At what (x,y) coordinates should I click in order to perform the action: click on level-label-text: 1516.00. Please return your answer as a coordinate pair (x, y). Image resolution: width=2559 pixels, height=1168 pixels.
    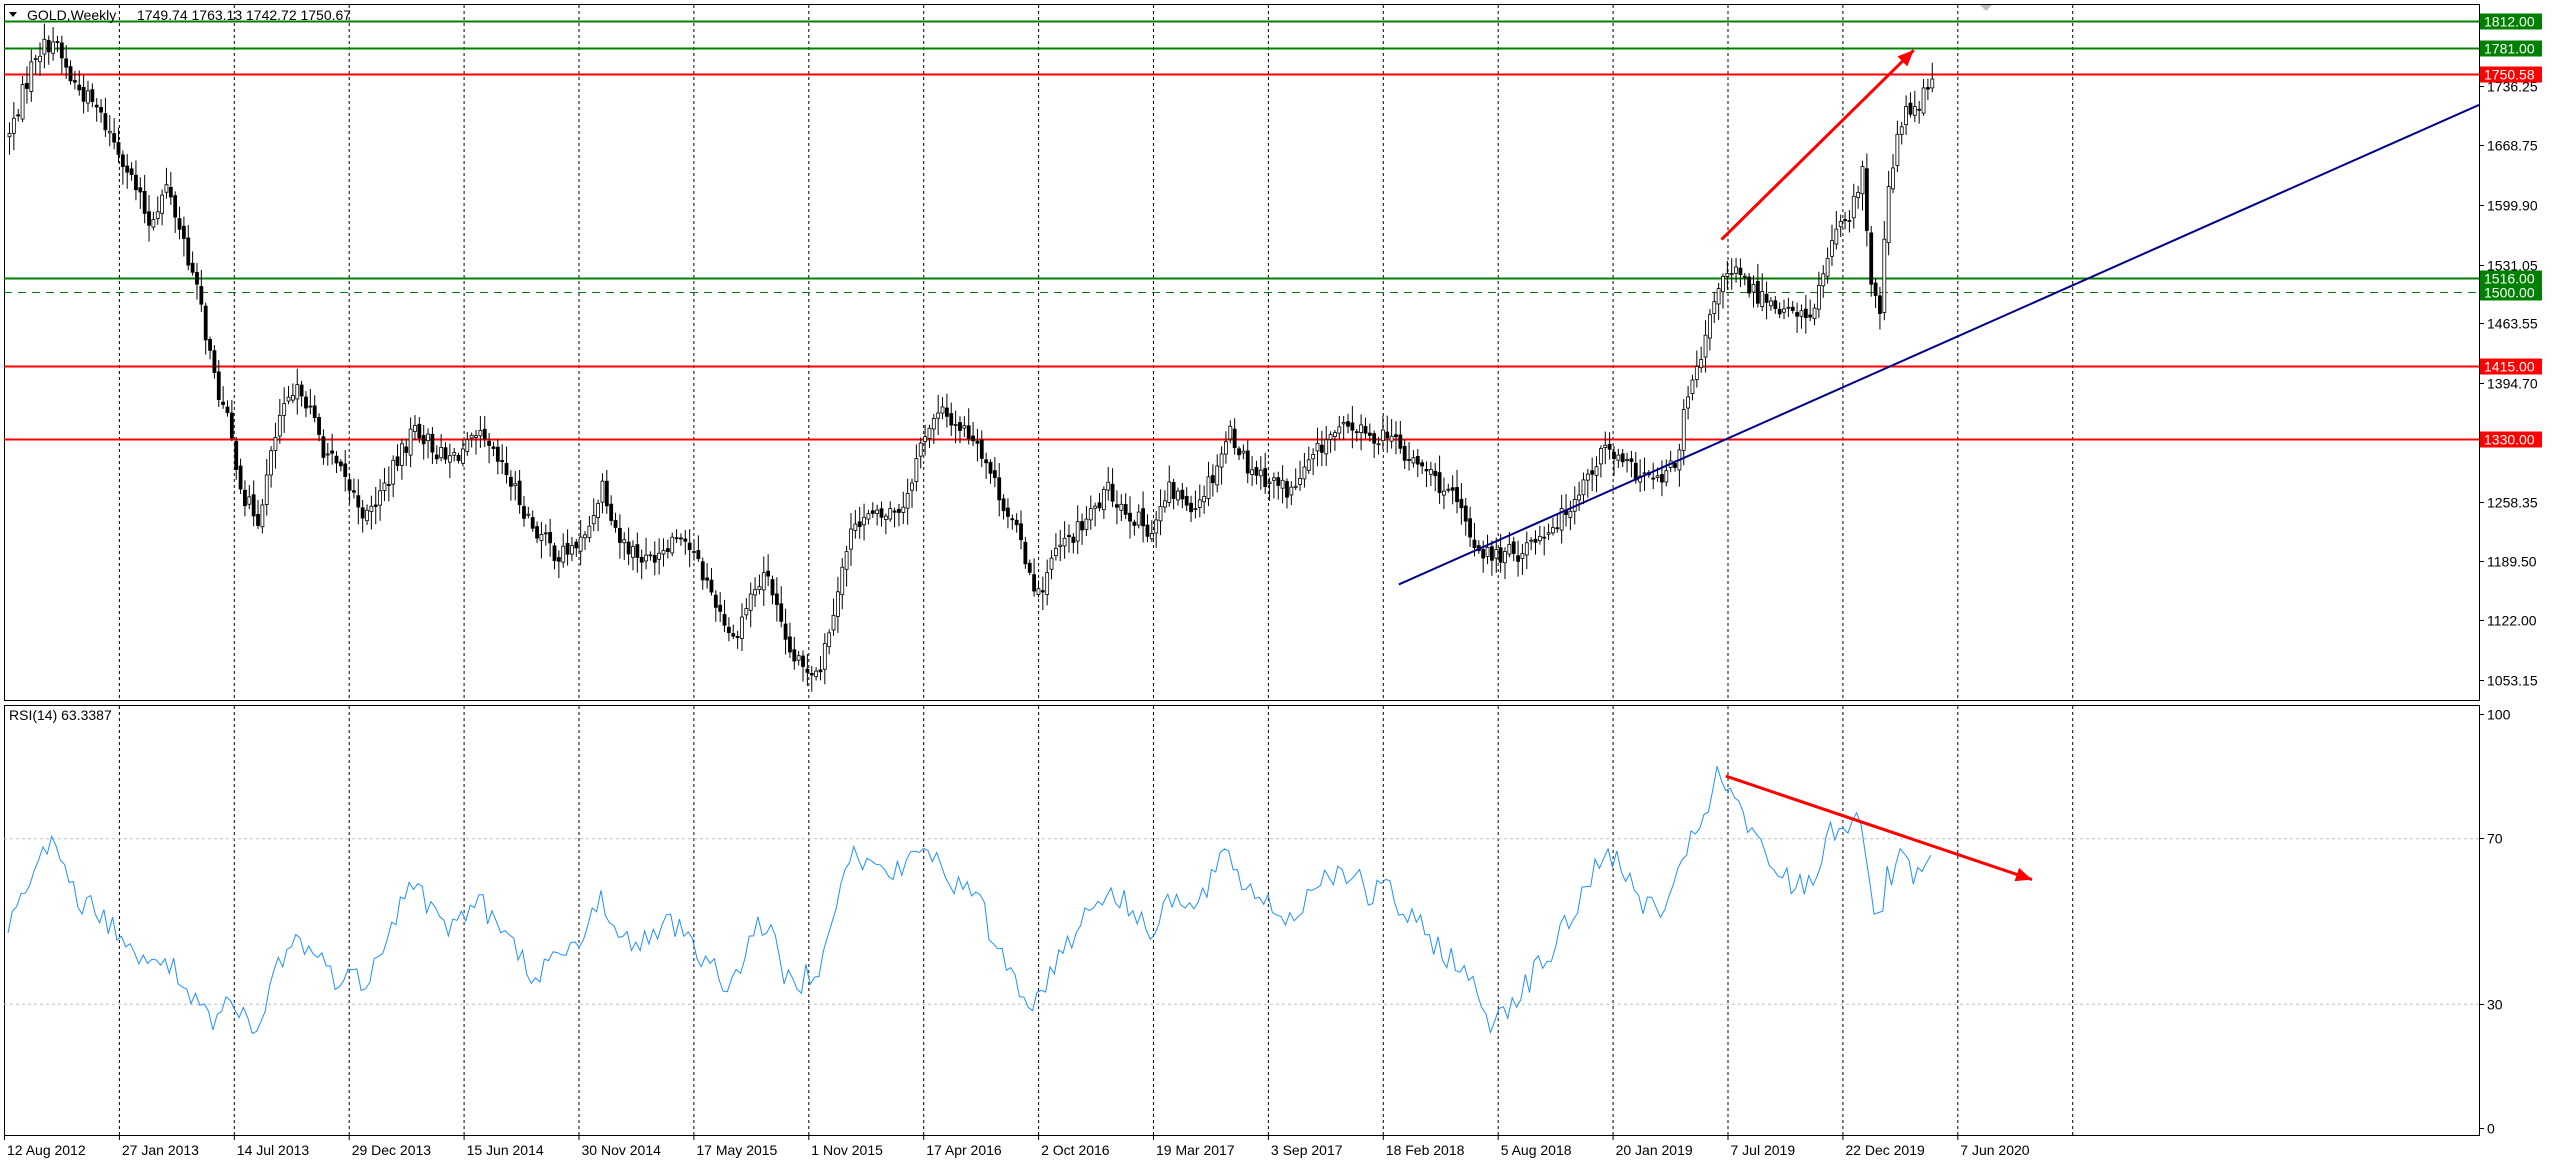
    Looking at the image, I should click on (2509, 279).